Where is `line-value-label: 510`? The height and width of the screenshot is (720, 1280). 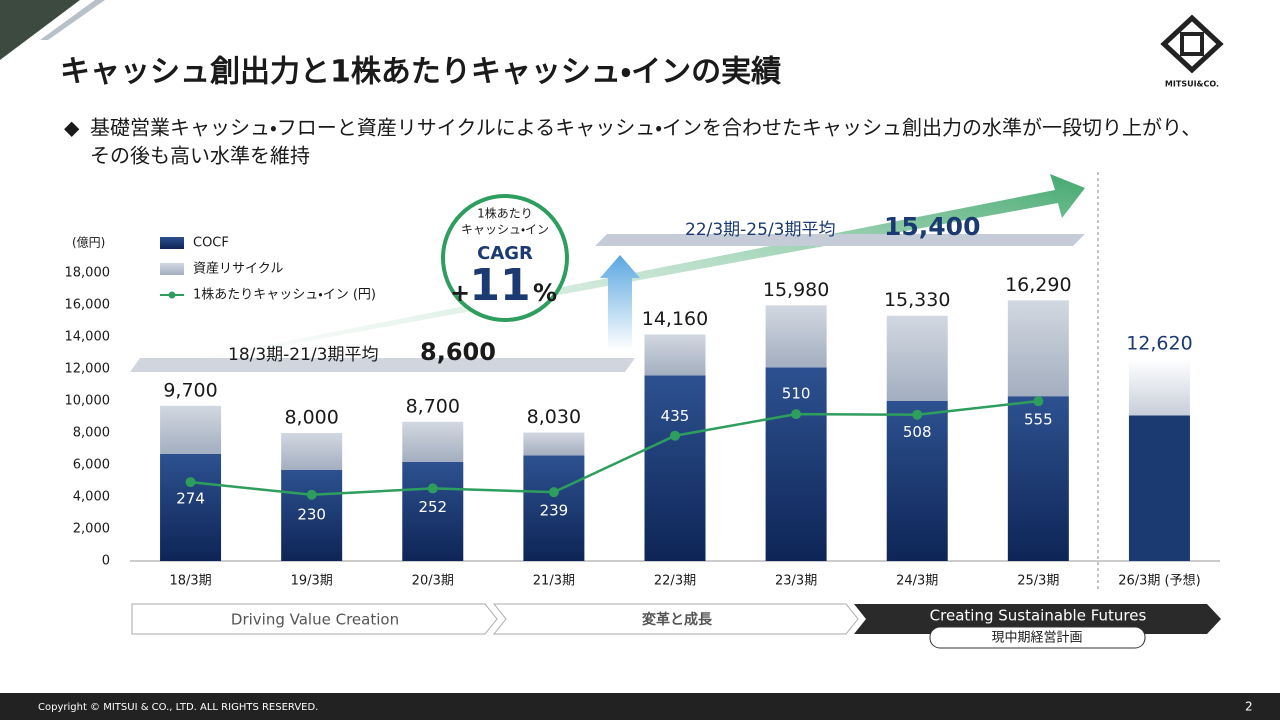
line-value-label: 510 is located at coordinates (796, 394).